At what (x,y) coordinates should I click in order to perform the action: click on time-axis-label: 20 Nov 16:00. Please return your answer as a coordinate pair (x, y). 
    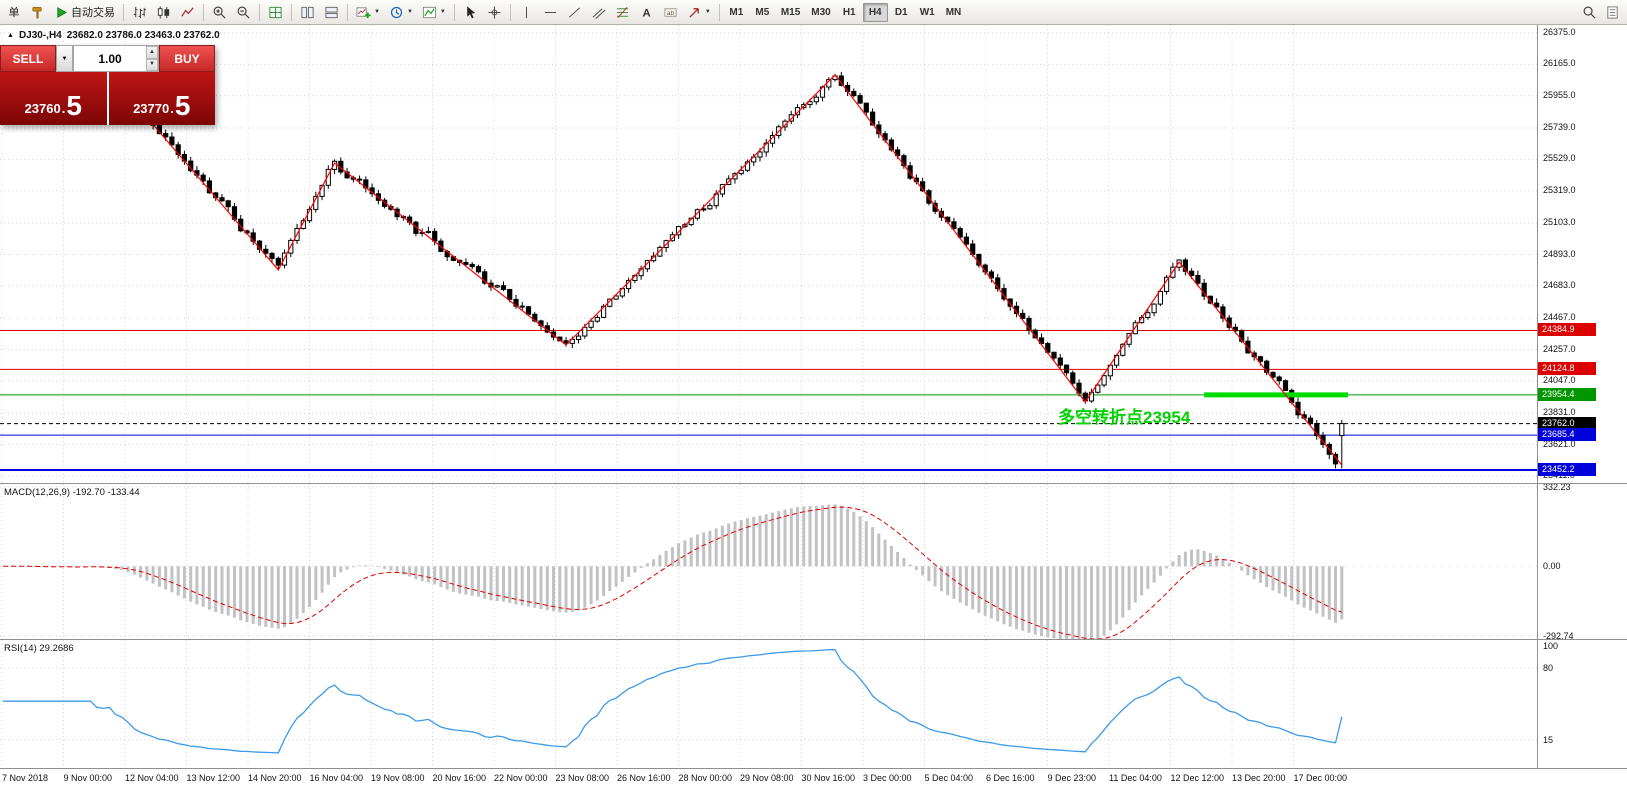
    Looking at the image, I should click on (459, 778).